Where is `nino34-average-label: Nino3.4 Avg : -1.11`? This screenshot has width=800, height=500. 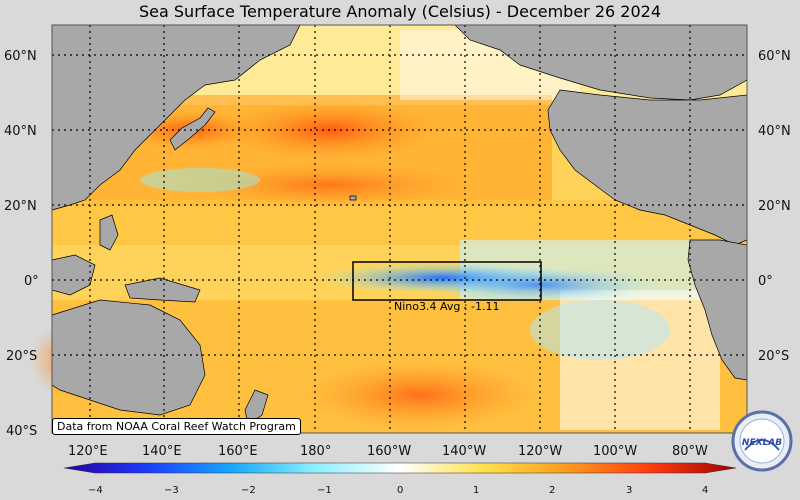 nino34-average-label: Nino3.4 Avg : -1.11 is located at coordinates (447, 306).